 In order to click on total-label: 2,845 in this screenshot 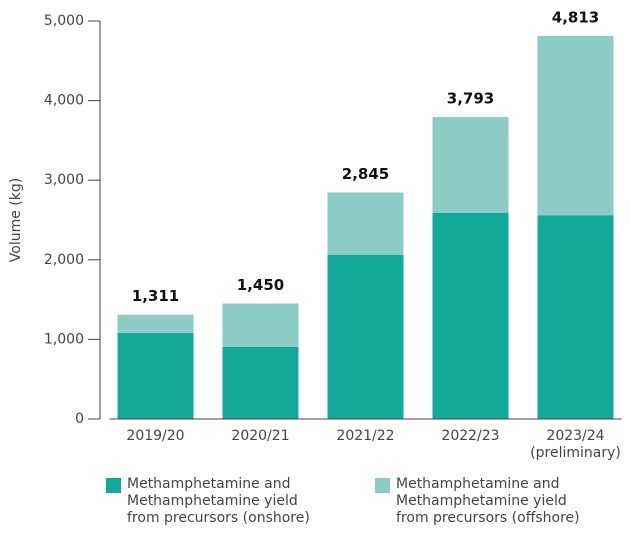, I will do `click(365, 174)`.